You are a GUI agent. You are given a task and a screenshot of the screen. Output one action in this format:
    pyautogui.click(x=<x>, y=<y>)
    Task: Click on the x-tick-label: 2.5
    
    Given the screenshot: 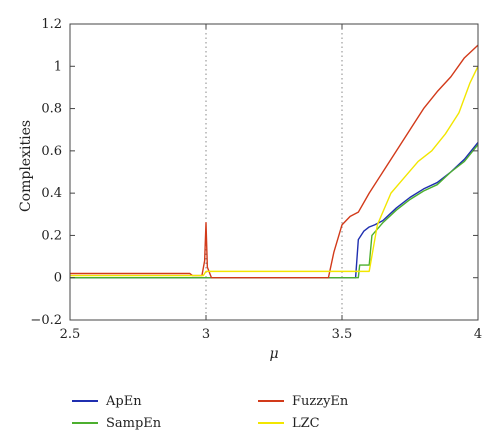 What is the action you would take?
    pyautogui.click(x=70, y=334)
    